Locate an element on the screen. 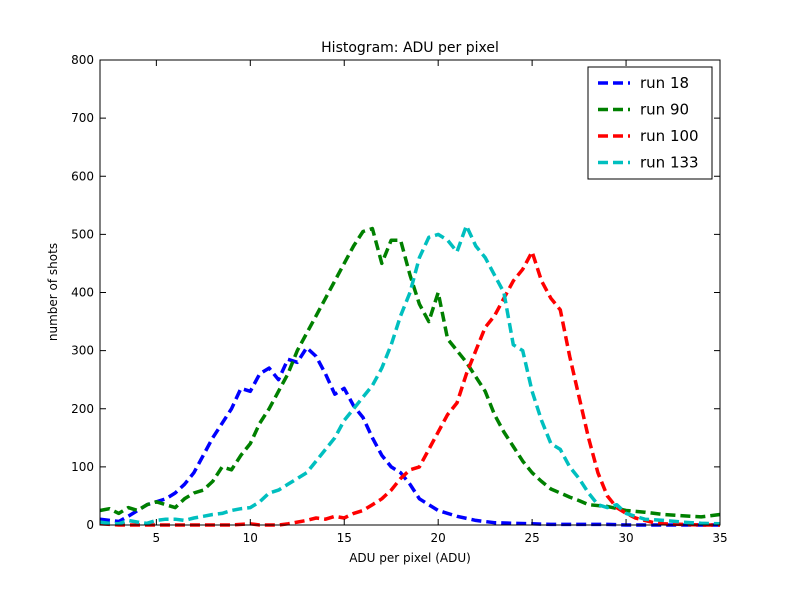 The image size is (800, 600). y-tick-label: 0 is located at coordinates (90, 525).